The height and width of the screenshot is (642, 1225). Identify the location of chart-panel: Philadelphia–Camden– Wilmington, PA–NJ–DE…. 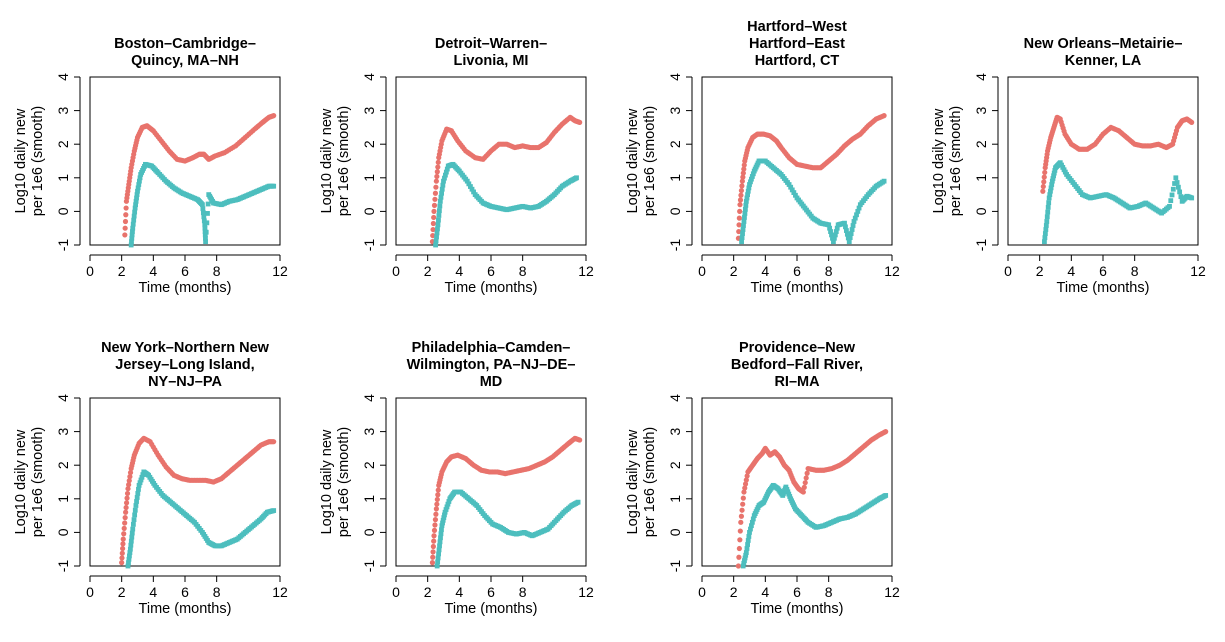
(459, 481).